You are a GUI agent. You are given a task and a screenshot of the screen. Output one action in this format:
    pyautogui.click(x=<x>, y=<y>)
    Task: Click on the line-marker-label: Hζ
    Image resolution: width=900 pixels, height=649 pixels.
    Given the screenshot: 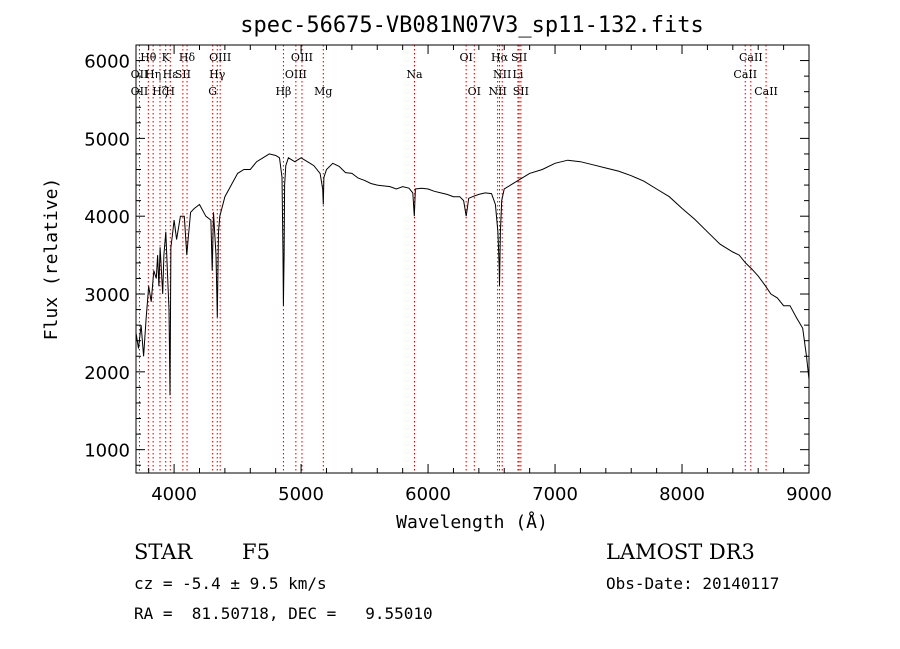 What is the action you would take?
    pyautogui.click(x=160, y=91)
    